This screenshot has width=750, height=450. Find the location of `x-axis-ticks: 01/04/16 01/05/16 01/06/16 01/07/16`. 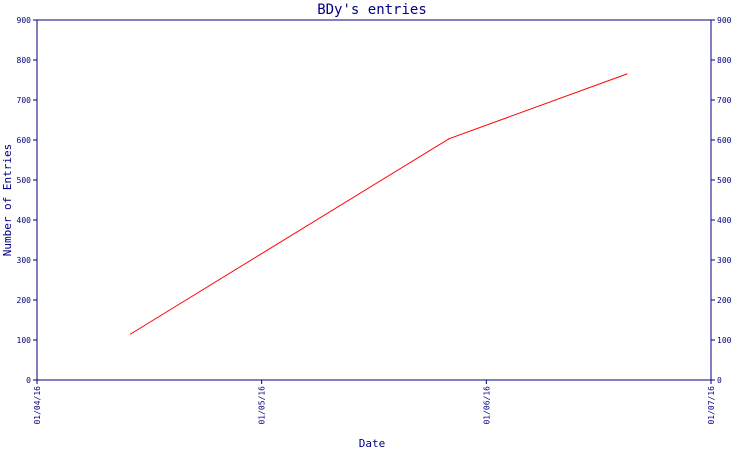

x-axis-ticks: 01/04/16 01/05/16 01/06/16 01/07/16 is located at coordinates (374, 402).